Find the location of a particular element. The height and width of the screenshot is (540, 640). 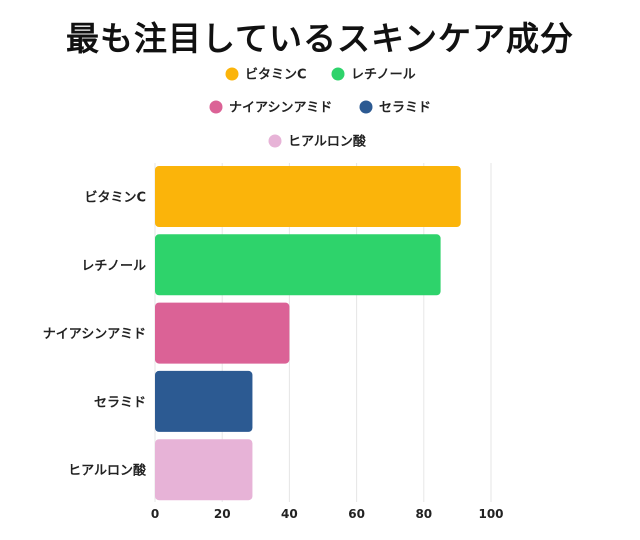

x-tick-label-4: 80 is located at coordinates (423, 514).